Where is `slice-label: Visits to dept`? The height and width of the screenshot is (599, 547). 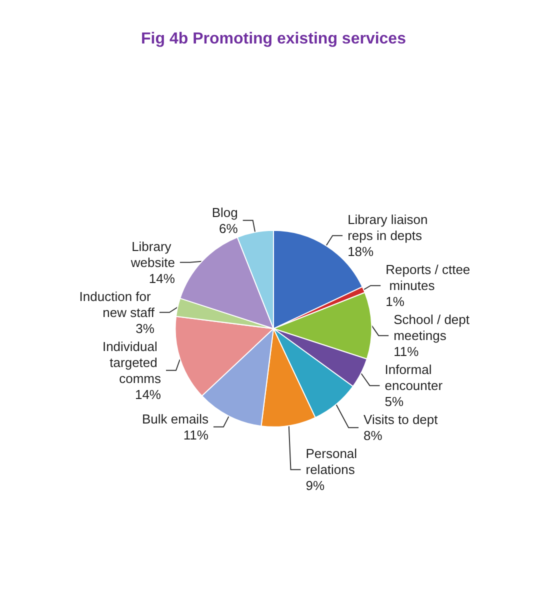 slice-label: Visits to dept is located at coordinates (401, 420).